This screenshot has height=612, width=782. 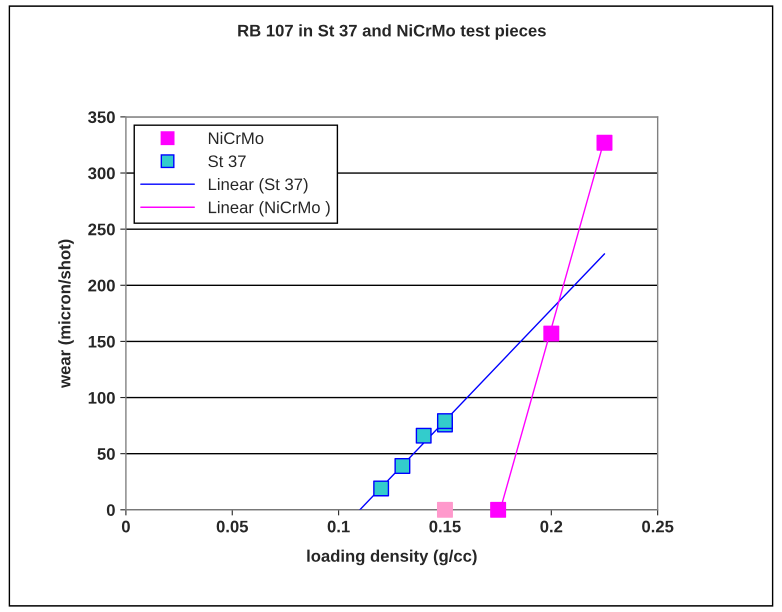 I want to click on legend-label: Linear (NiCrMo ), so click(x=269, y=209).